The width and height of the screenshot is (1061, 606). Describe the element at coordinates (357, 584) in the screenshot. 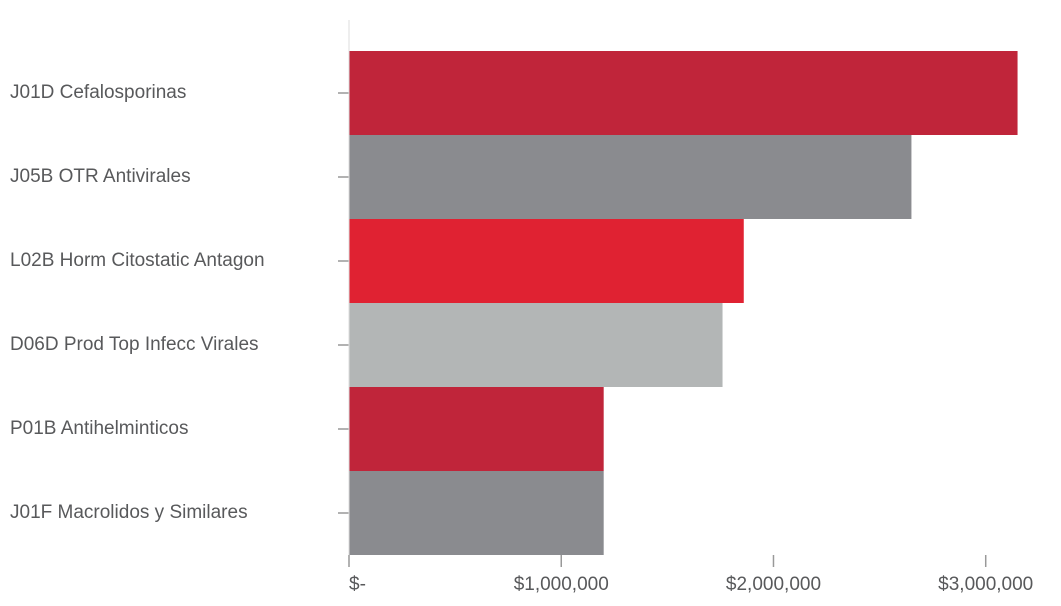

I see `x-tick-label: $-` at that location.